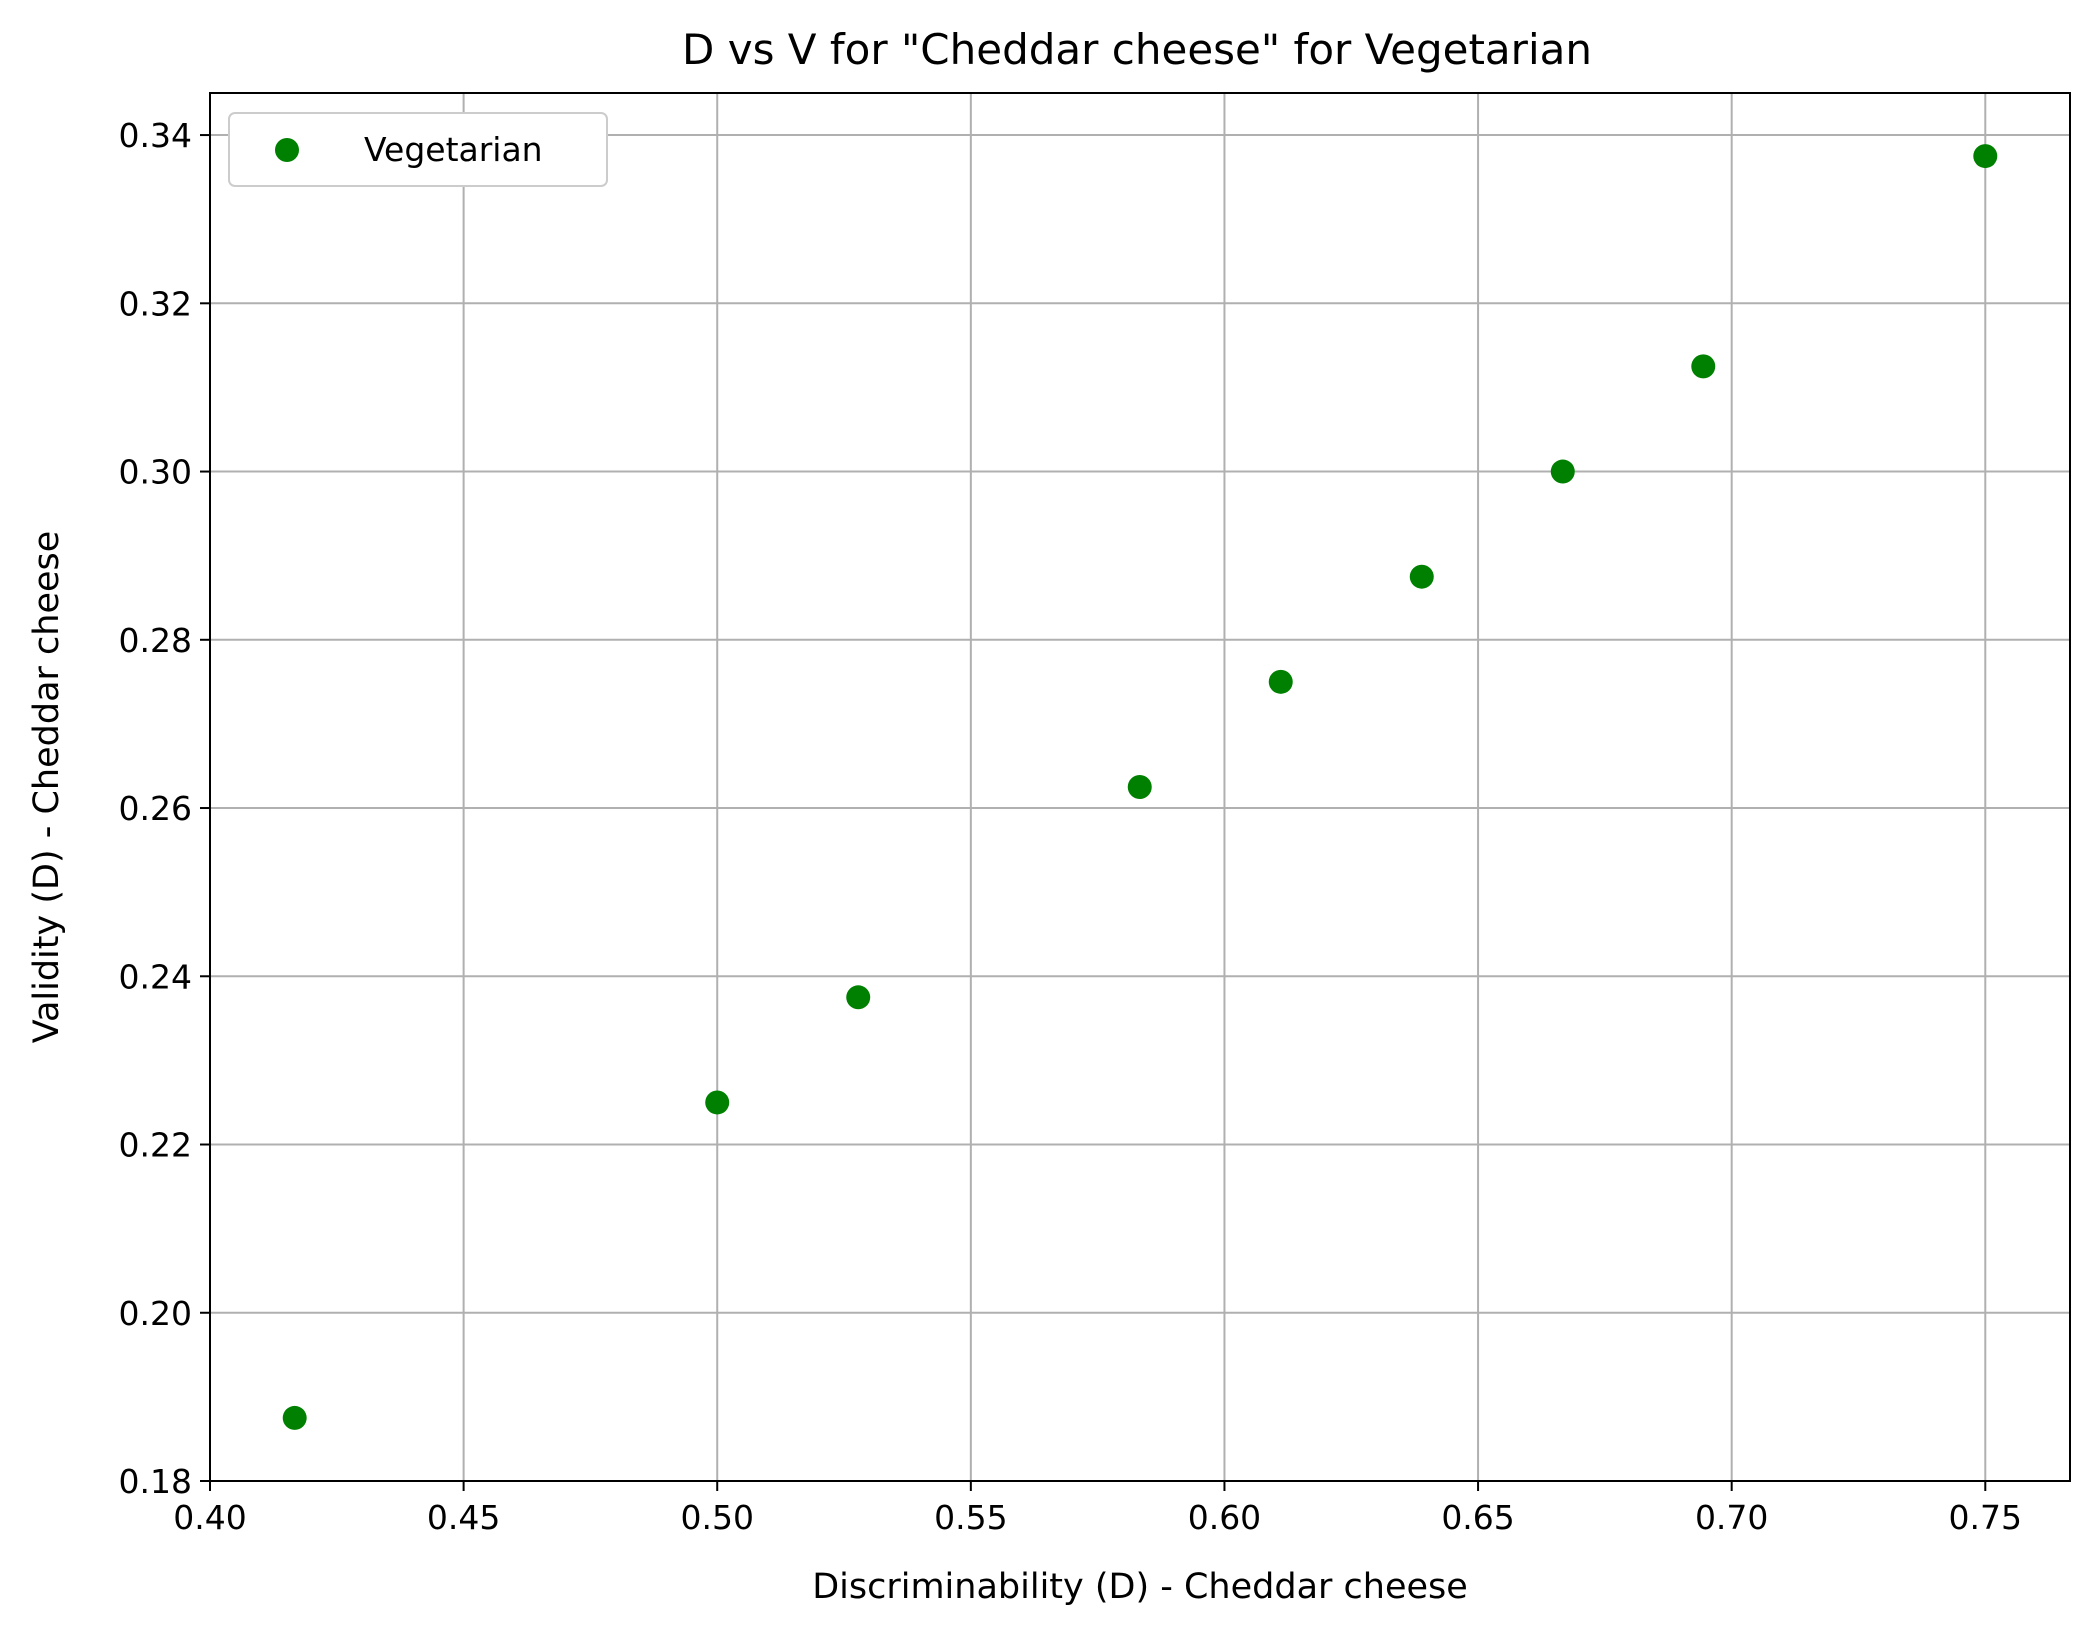 Image resolution: width=2098 pixels, height=1634 pixels. I want to click on y-tick-label: 0.32, so click(155, 303).